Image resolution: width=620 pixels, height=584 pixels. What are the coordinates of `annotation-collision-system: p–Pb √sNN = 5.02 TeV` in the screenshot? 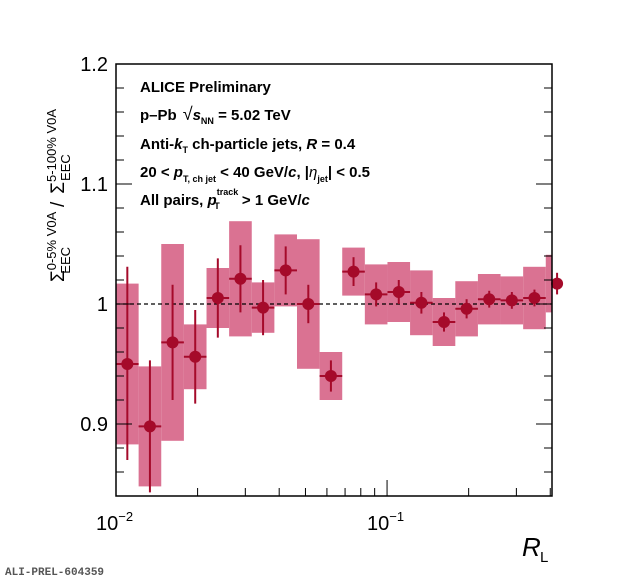 It's located at (215, 115).